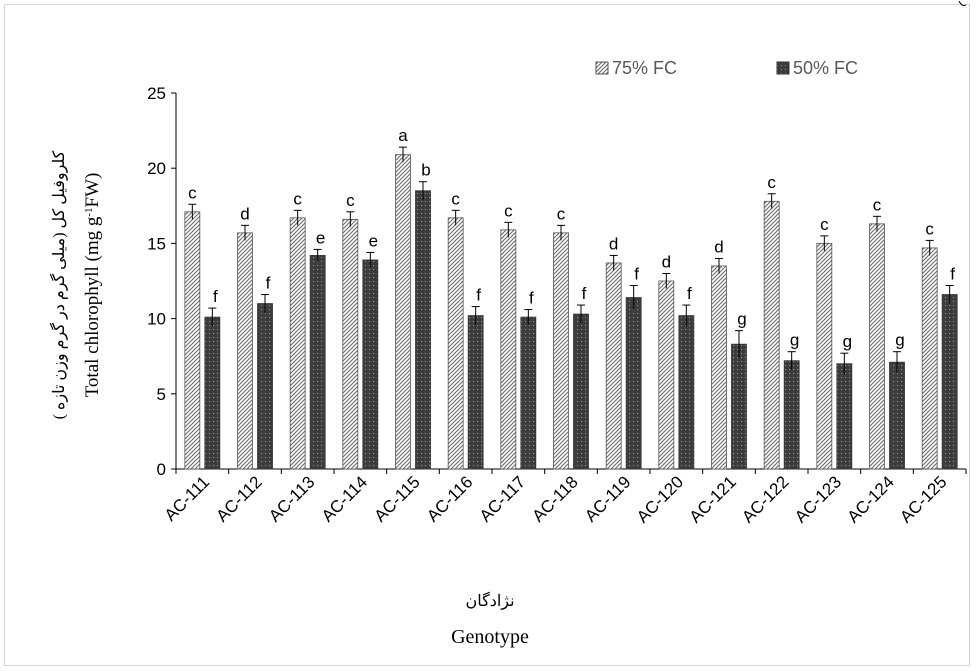  Describe the element at coordinates (425, 170) in the screenshot. I see `significance-letter: b` at that location.